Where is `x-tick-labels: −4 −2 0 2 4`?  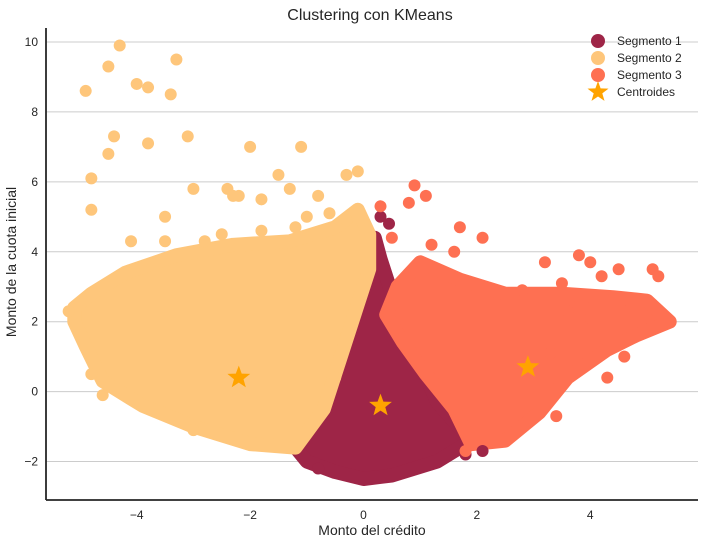 x-tick-labels: −4 −2 0 2 4 is located at coordinates (362, 515).